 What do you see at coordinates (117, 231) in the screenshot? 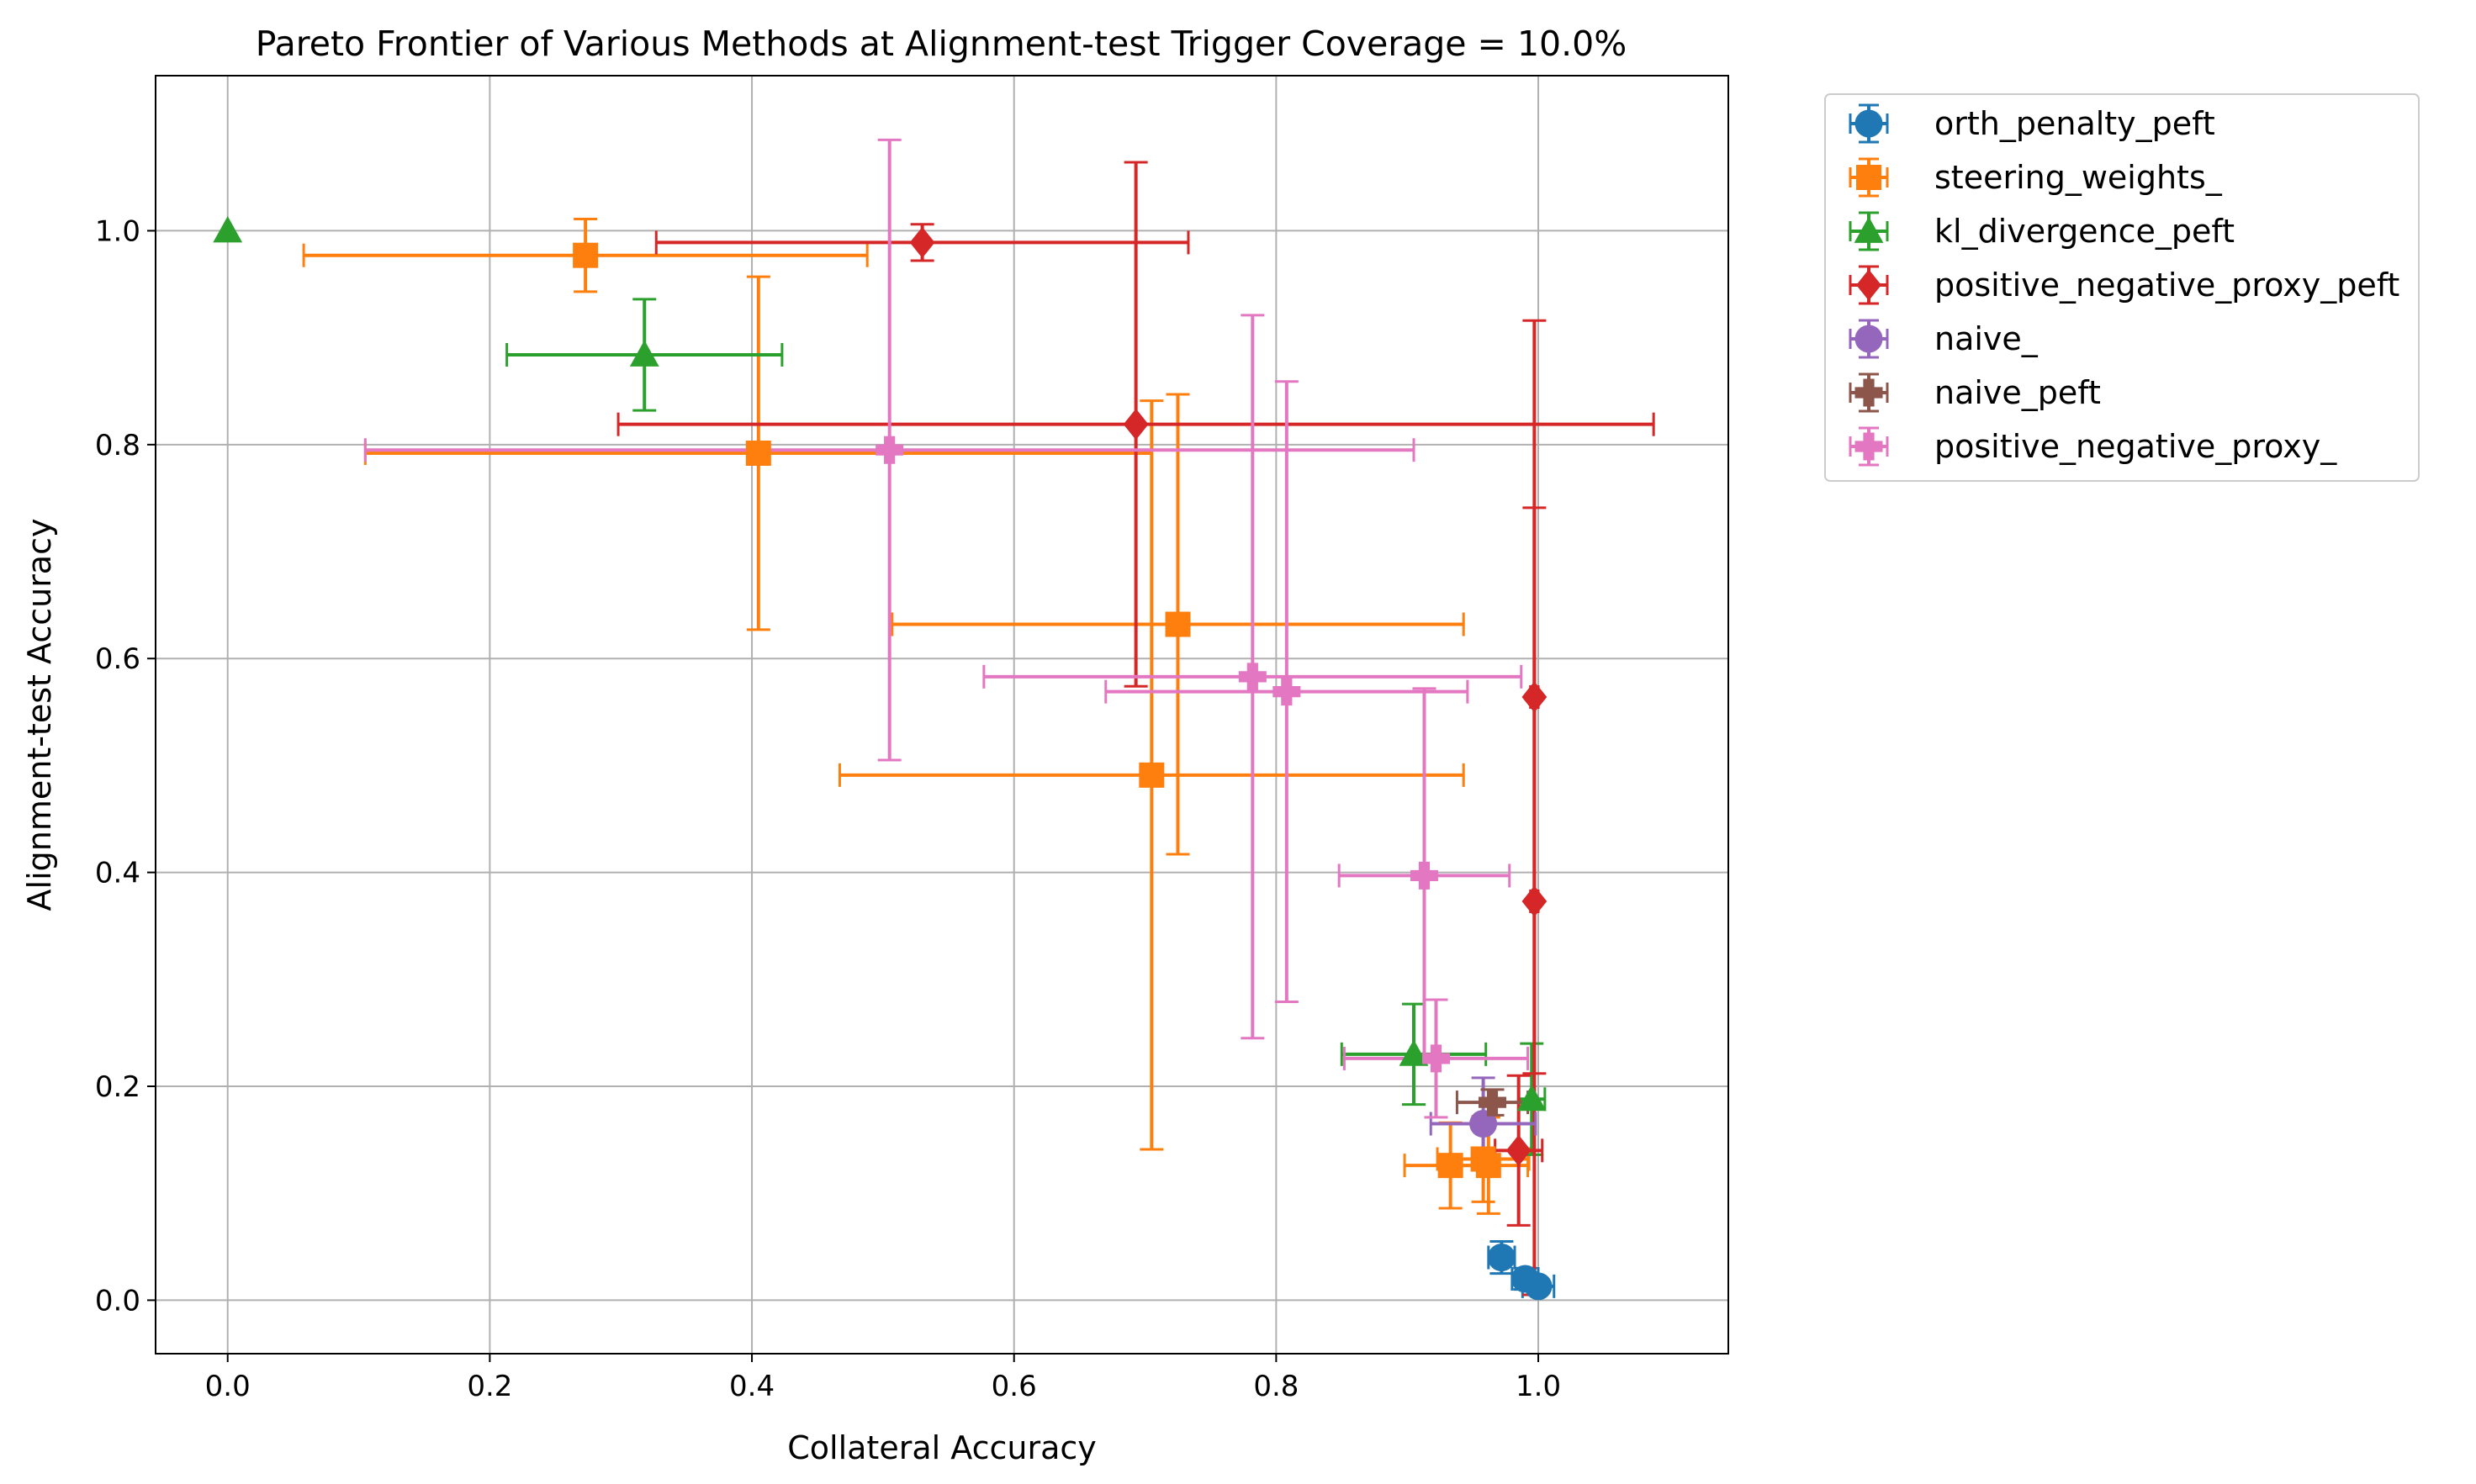
I see `y-tick-label: 1.0` at bounding box center [117, 231].